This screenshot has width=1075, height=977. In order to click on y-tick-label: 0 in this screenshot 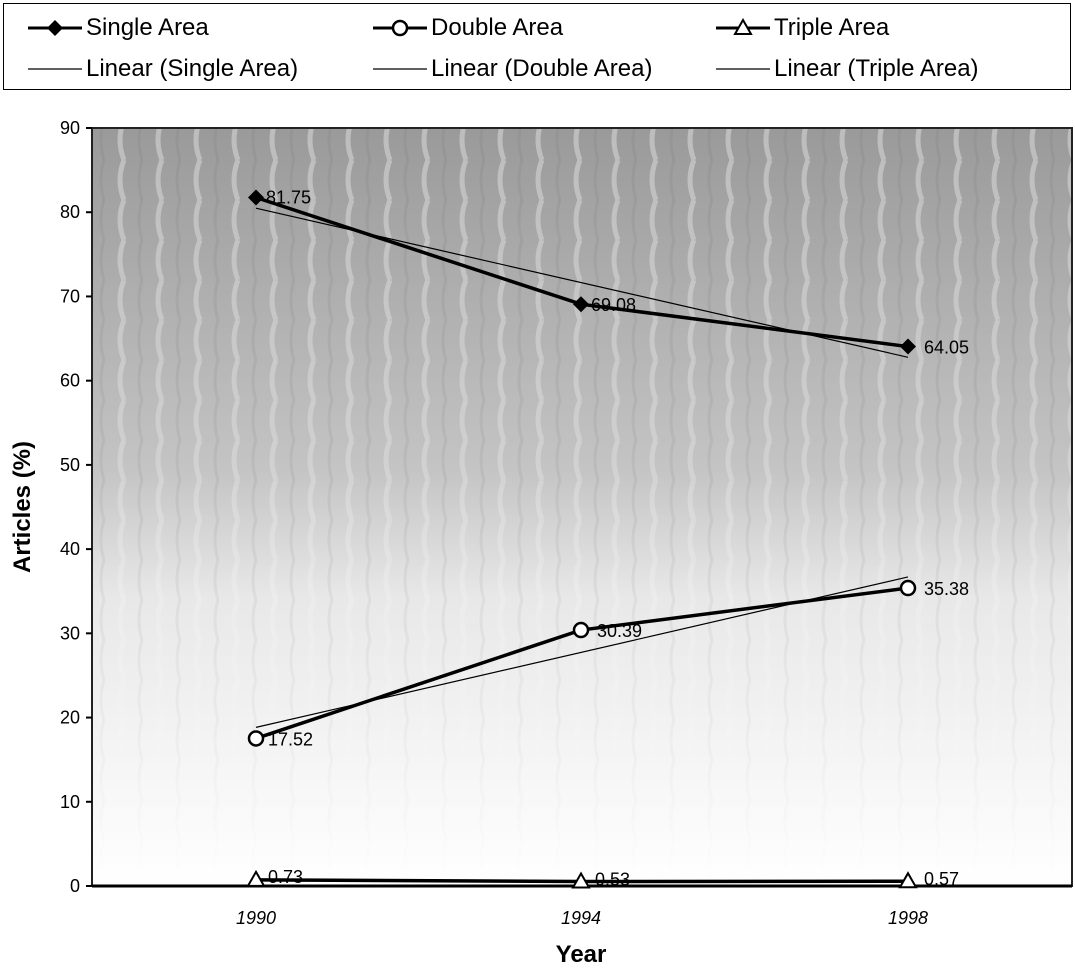, I will do `click(75, 886)`.